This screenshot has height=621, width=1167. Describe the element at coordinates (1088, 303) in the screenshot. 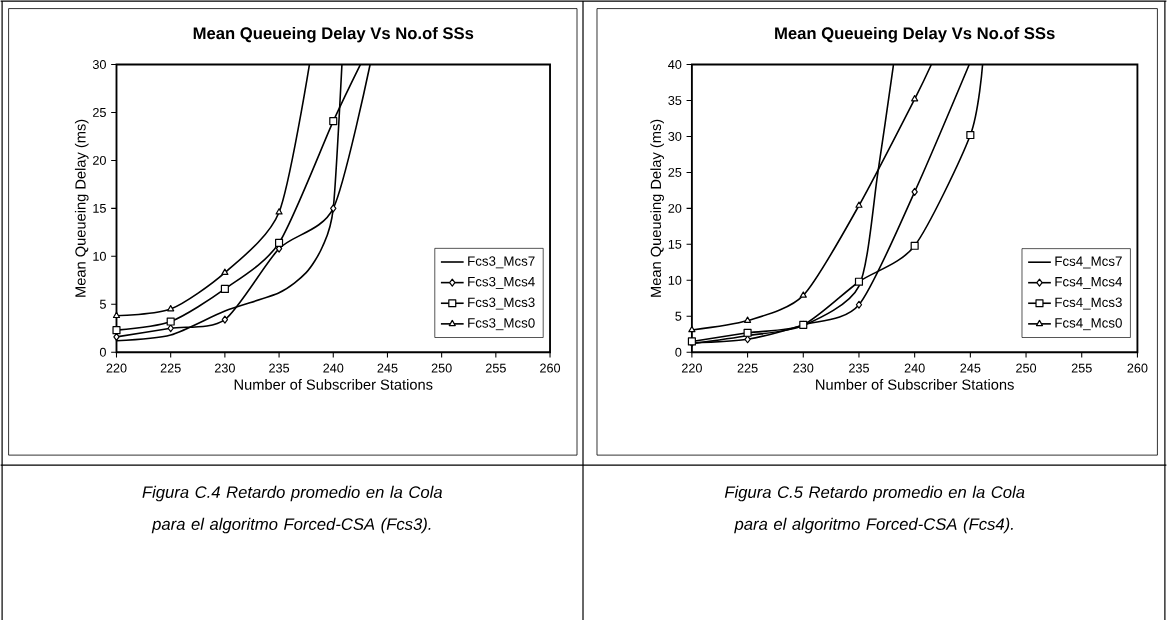

I see `legend-label: Fcs4_Mcs3` at that location.